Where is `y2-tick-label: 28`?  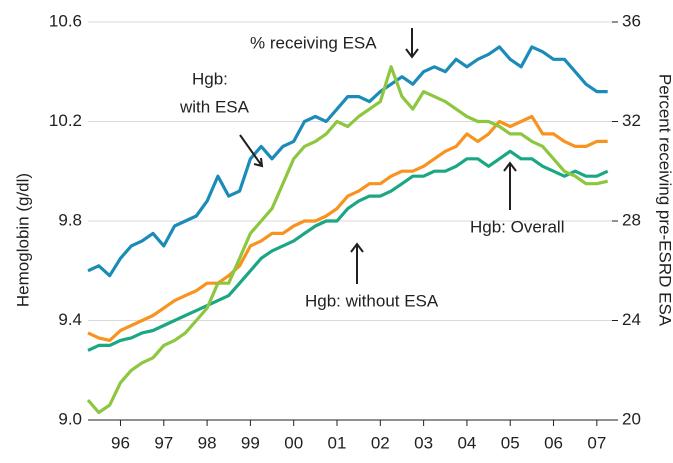
y2-tick-label: 28 is located at coordinates (631, 219).